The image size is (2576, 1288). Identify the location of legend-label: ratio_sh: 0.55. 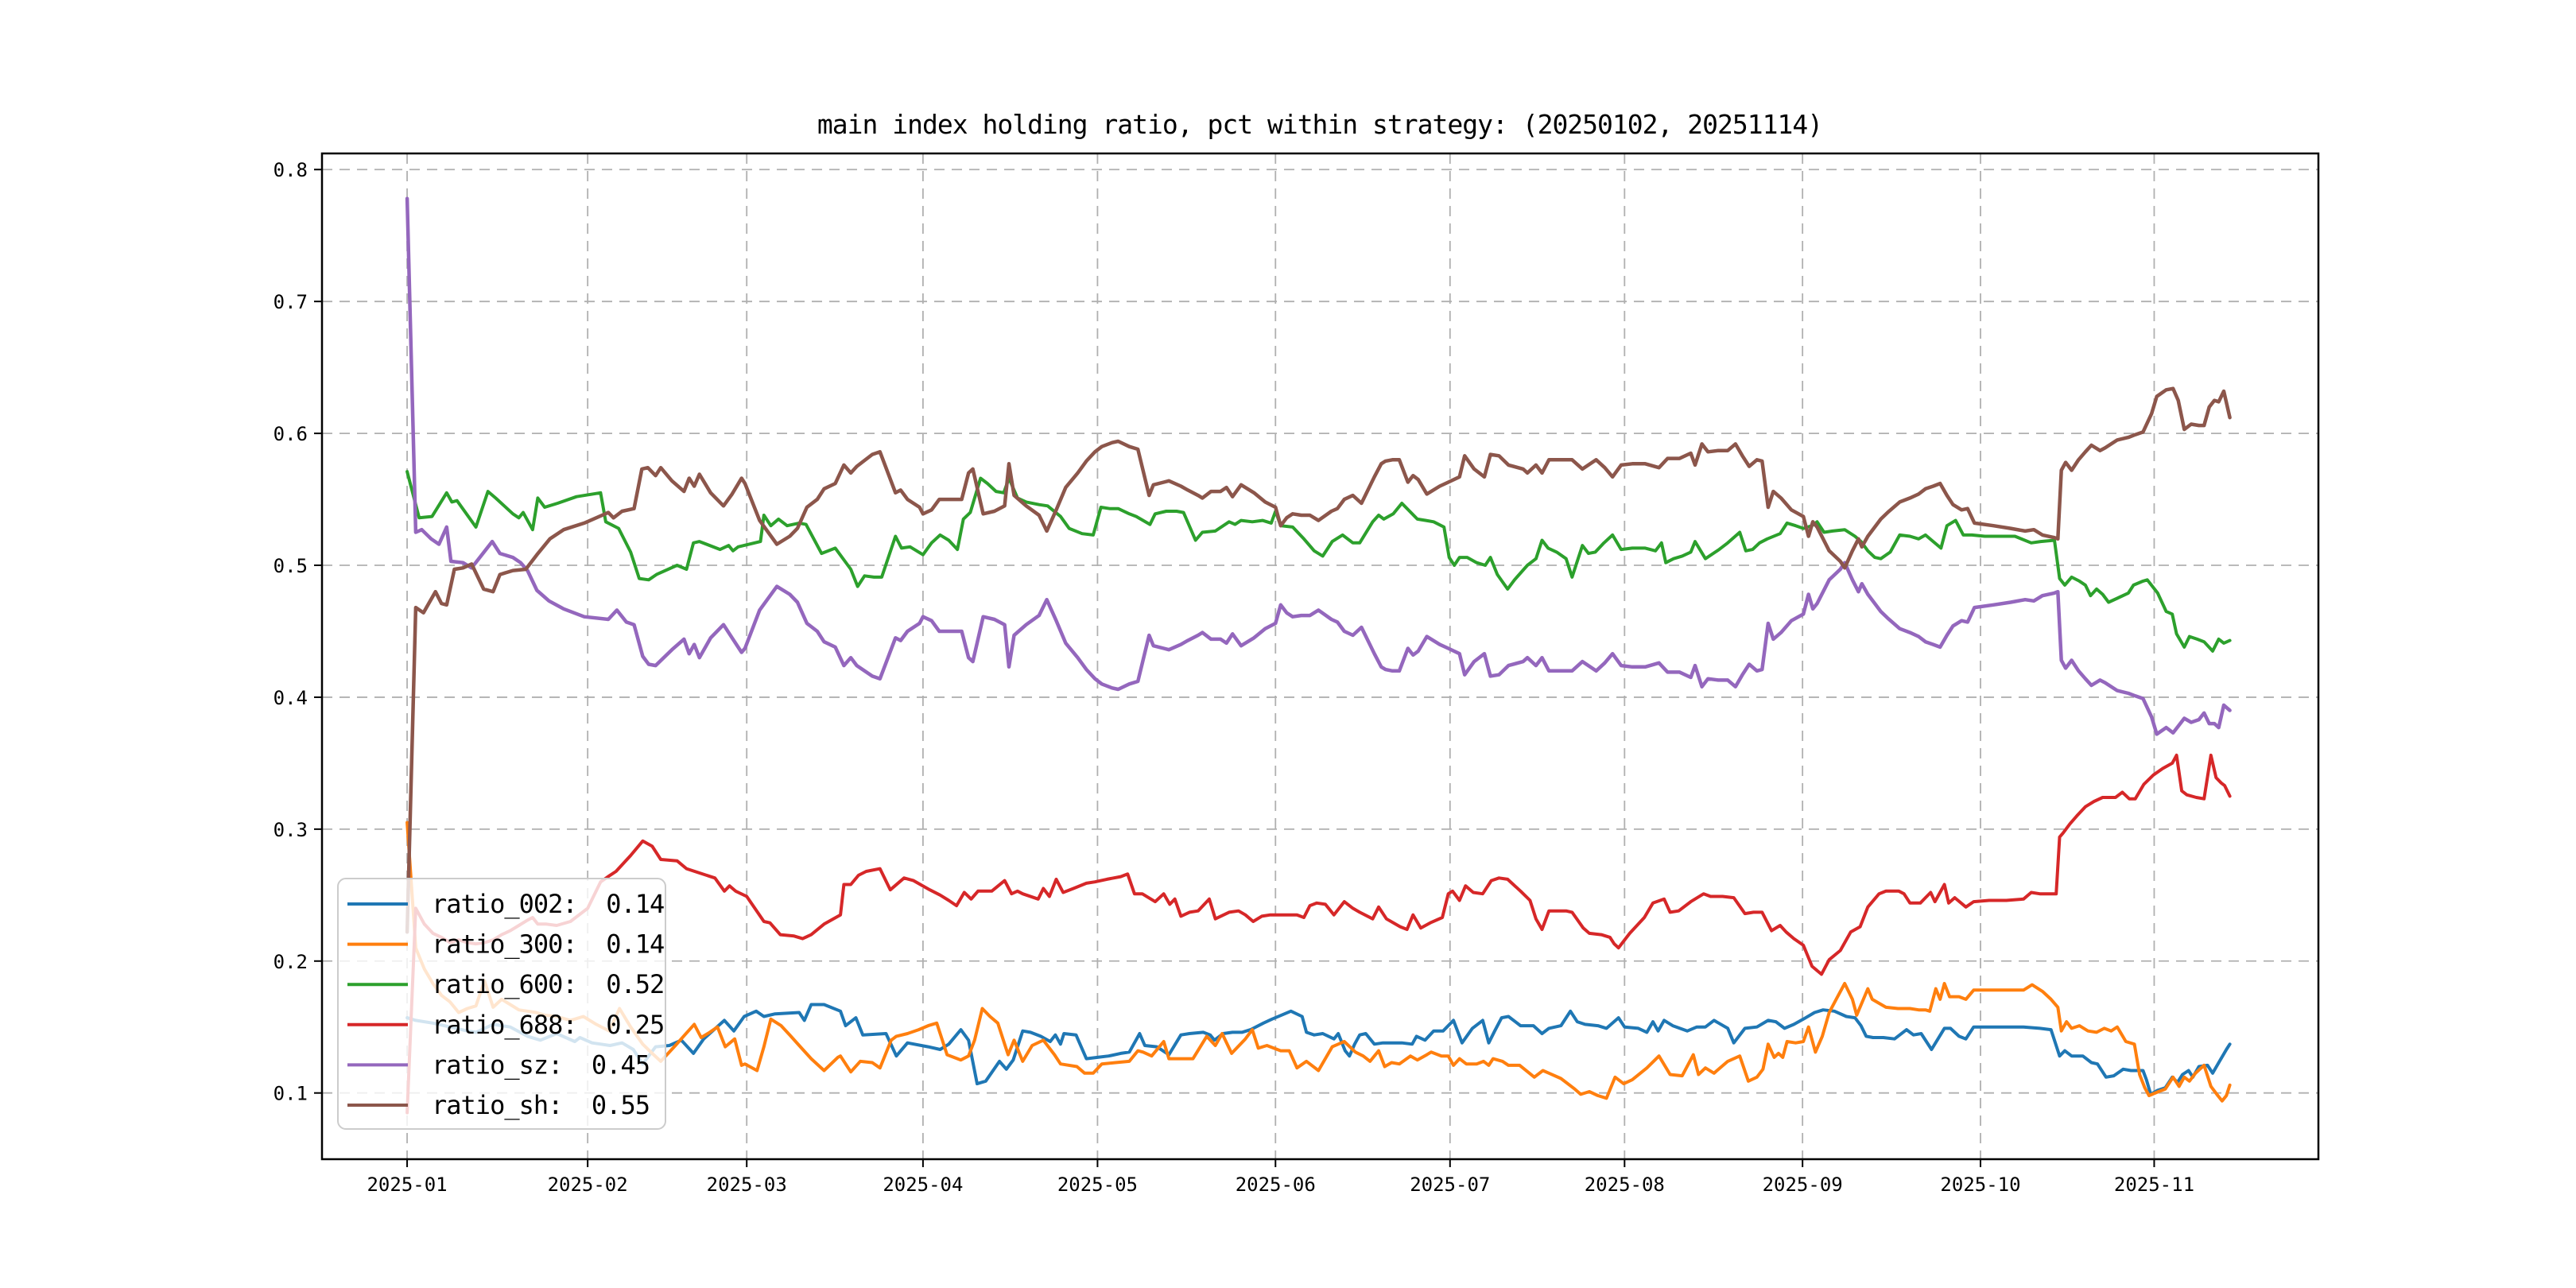
(541, 1105).